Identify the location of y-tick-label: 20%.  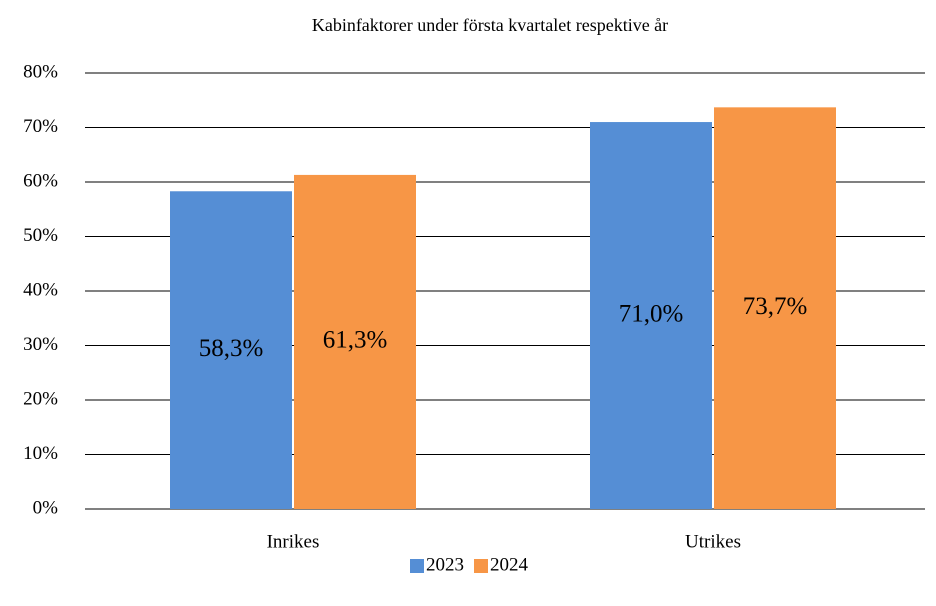
(40, 398).